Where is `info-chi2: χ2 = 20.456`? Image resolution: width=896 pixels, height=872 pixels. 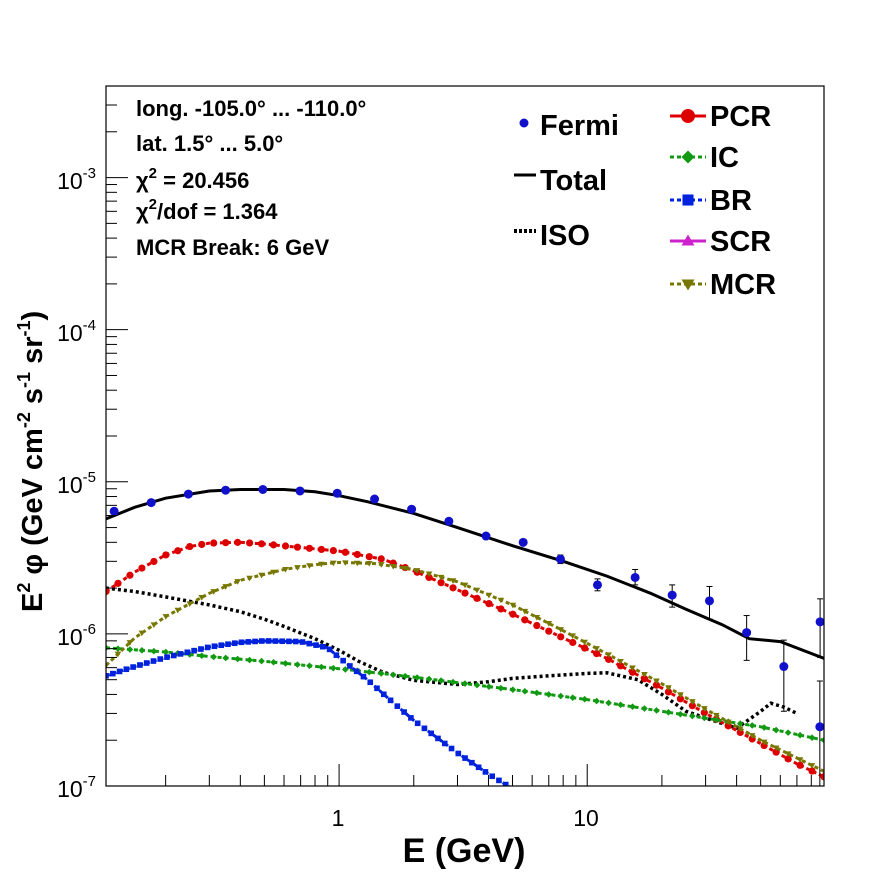
info-chi2: χ2 = 20.456 is located at coordinates (192, 179).